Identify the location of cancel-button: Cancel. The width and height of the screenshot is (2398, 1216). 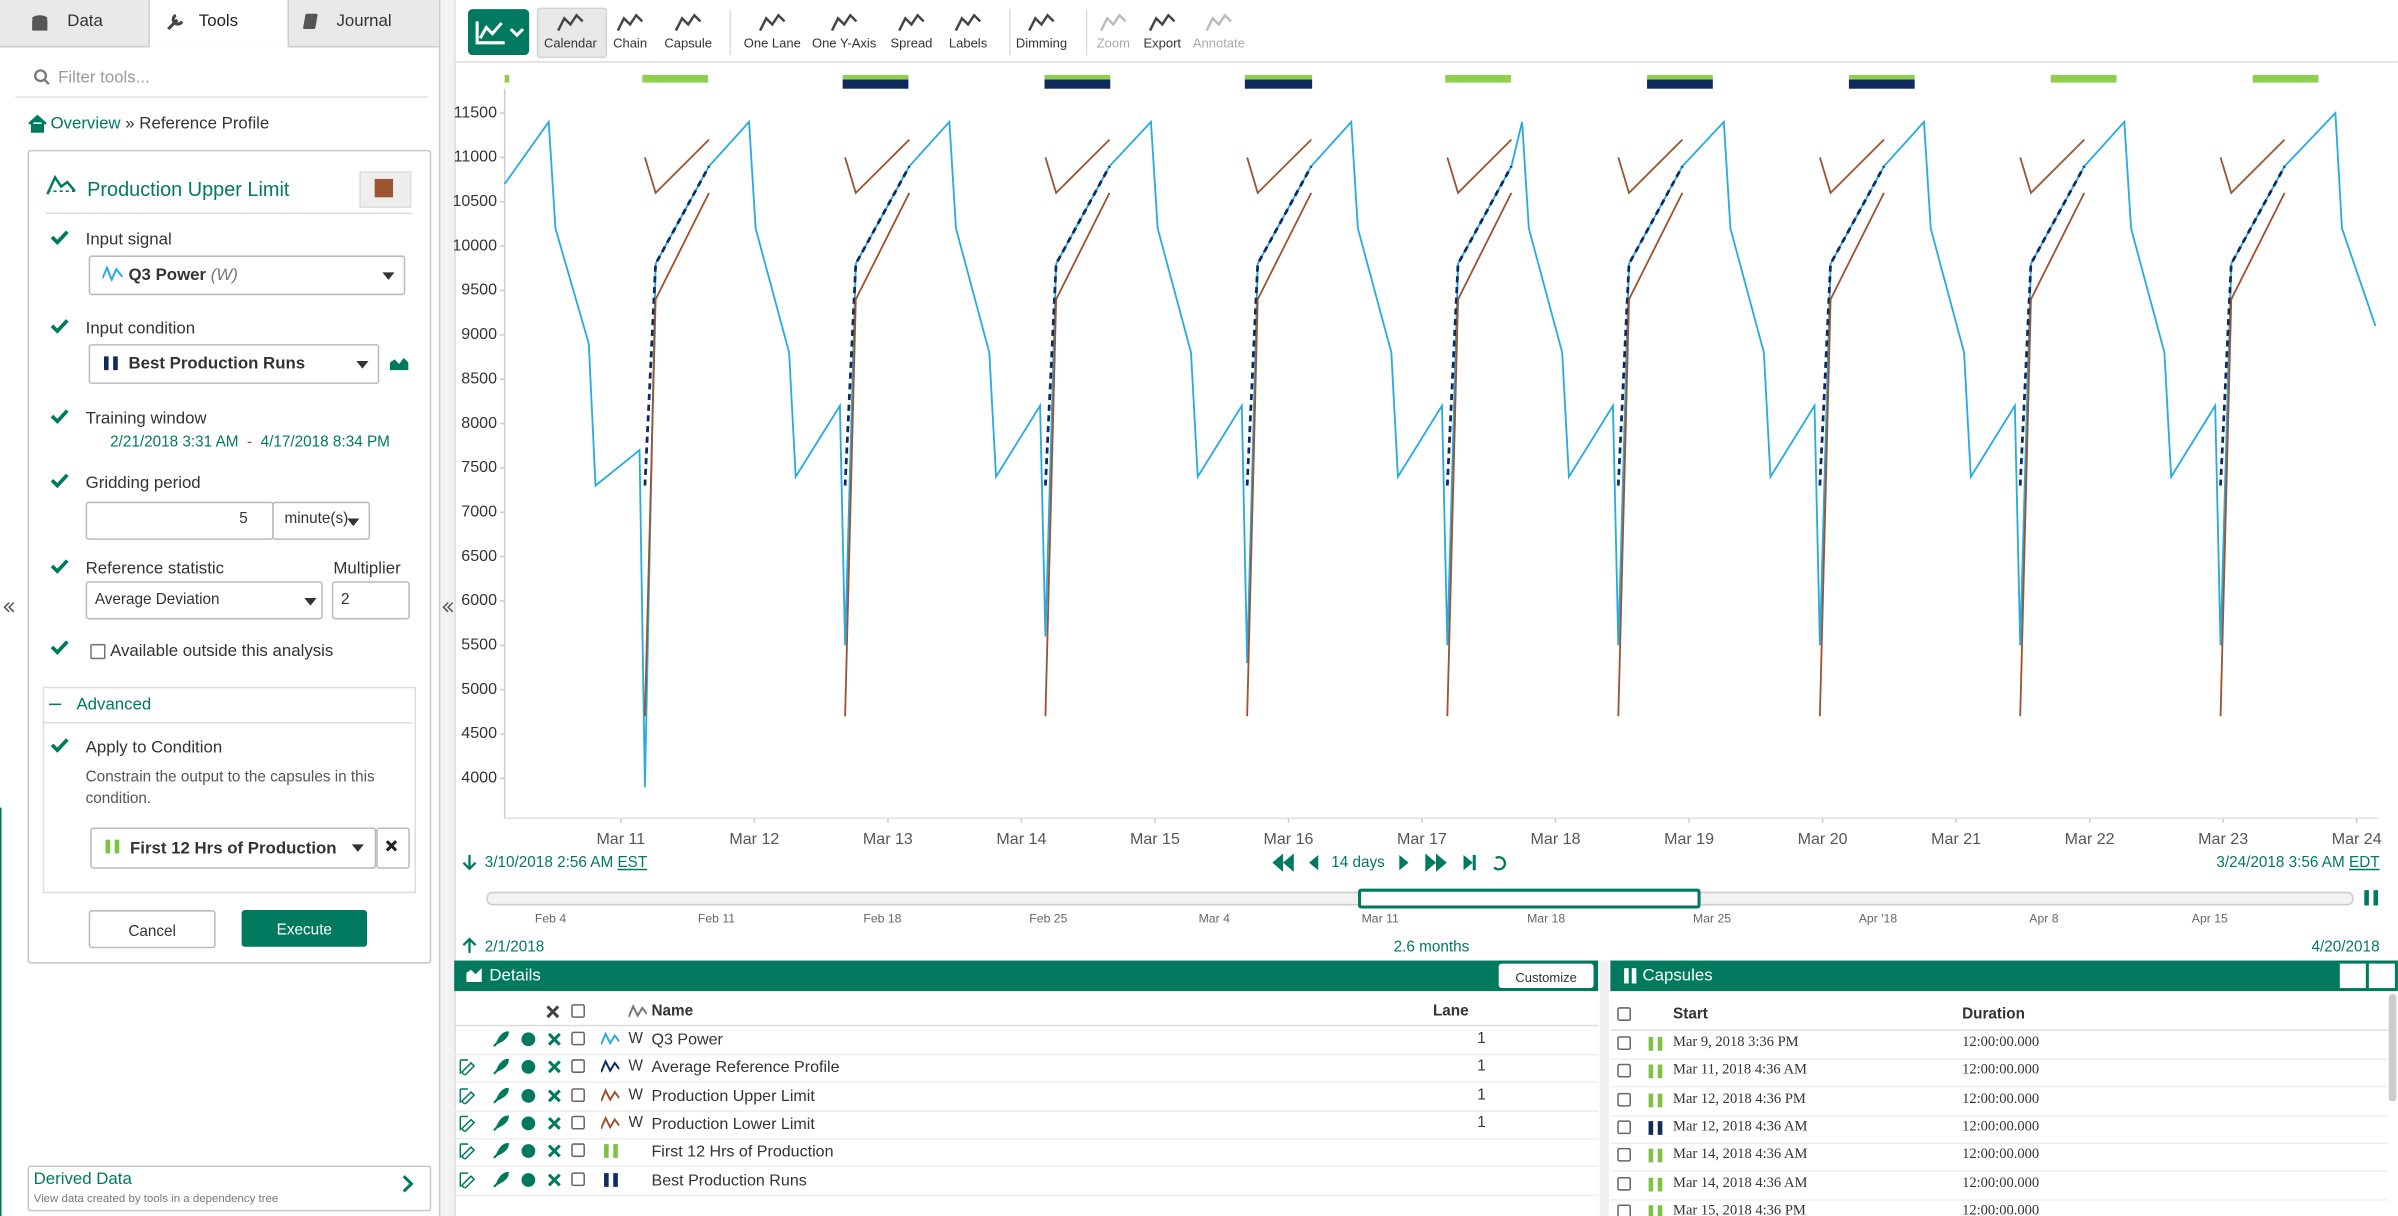
(152, 929).